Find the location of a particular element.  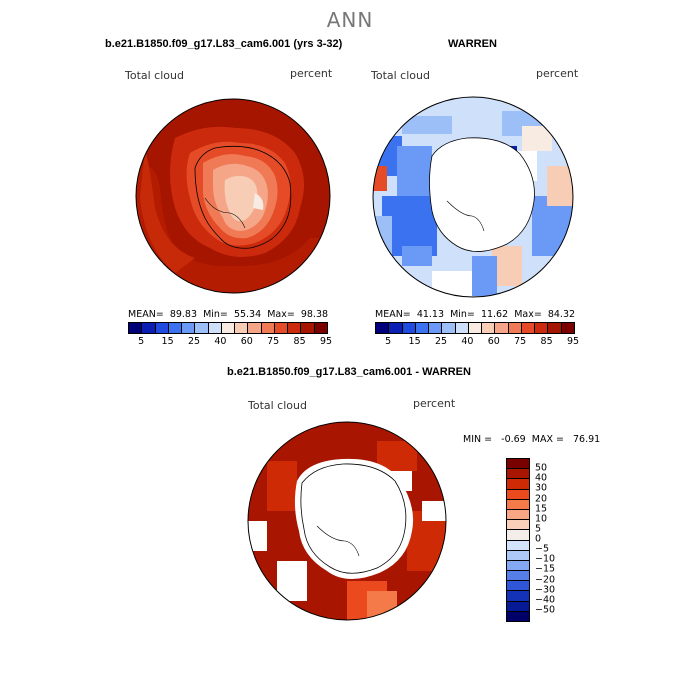

panel1-max-label: Max= is located at coordinates (281, 314).